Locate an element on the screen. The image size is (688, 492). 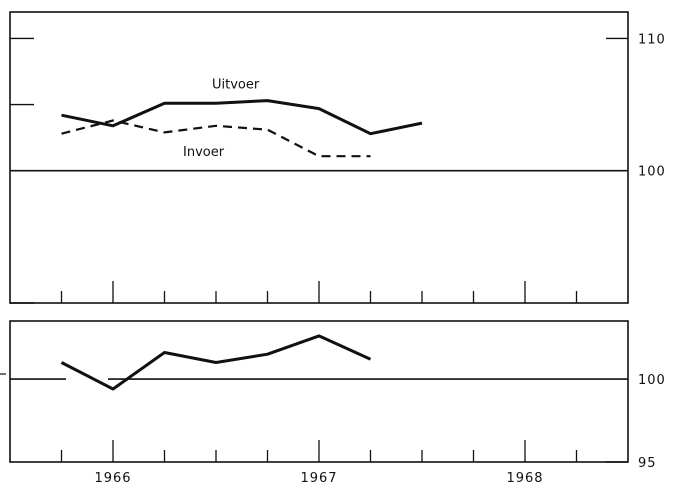
series-label-uitvoer: Uitvoer is located at coordinates (236, 85).